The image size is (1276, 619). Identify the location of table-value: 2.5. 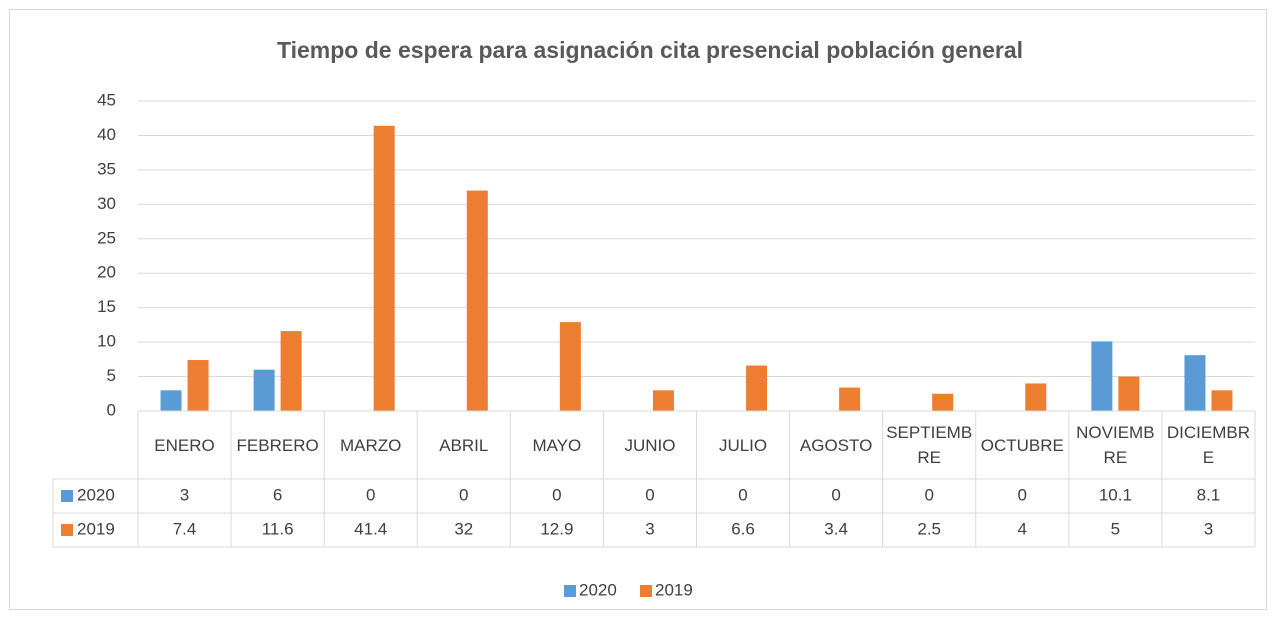
(929, 528).